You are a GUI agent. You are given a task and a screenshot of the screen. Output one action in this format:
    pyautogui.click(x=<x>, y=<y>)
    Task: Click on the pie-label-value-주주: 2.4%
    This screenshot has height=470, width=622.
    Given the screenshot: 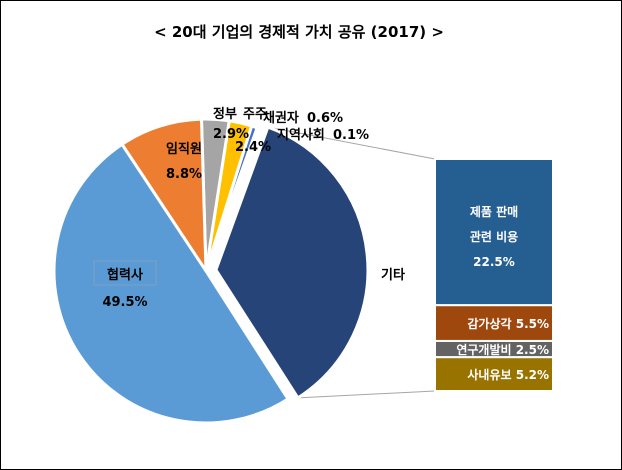 What is the action you would take?
    pyautogui.click(x=253, y=147)
    